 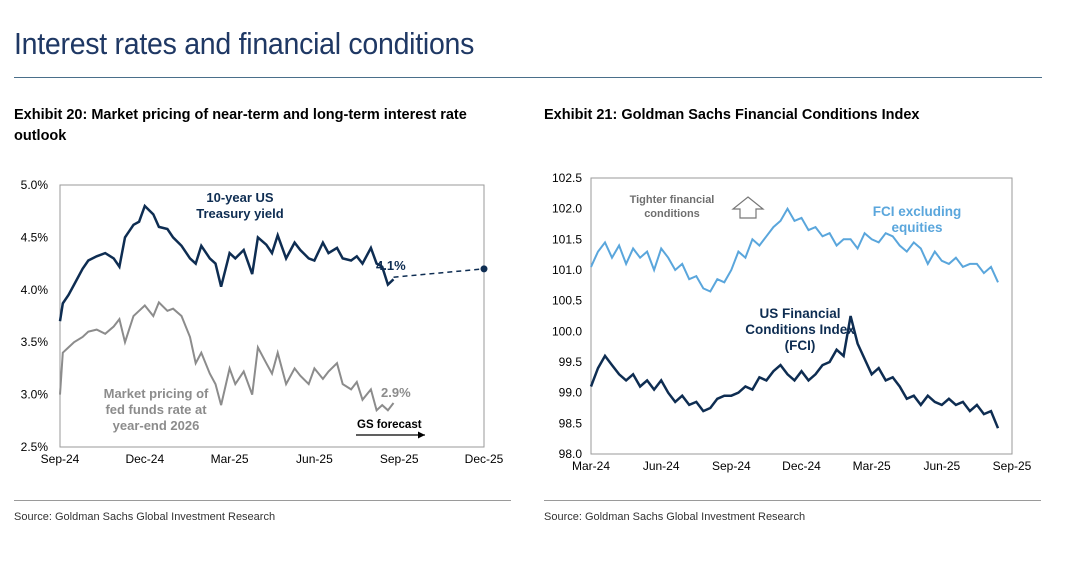 What do you see at coordinates (731, 466) in the screenshot?
I see `ex21-x-tick-label: Sep-24` at bounding box center [731, 466].